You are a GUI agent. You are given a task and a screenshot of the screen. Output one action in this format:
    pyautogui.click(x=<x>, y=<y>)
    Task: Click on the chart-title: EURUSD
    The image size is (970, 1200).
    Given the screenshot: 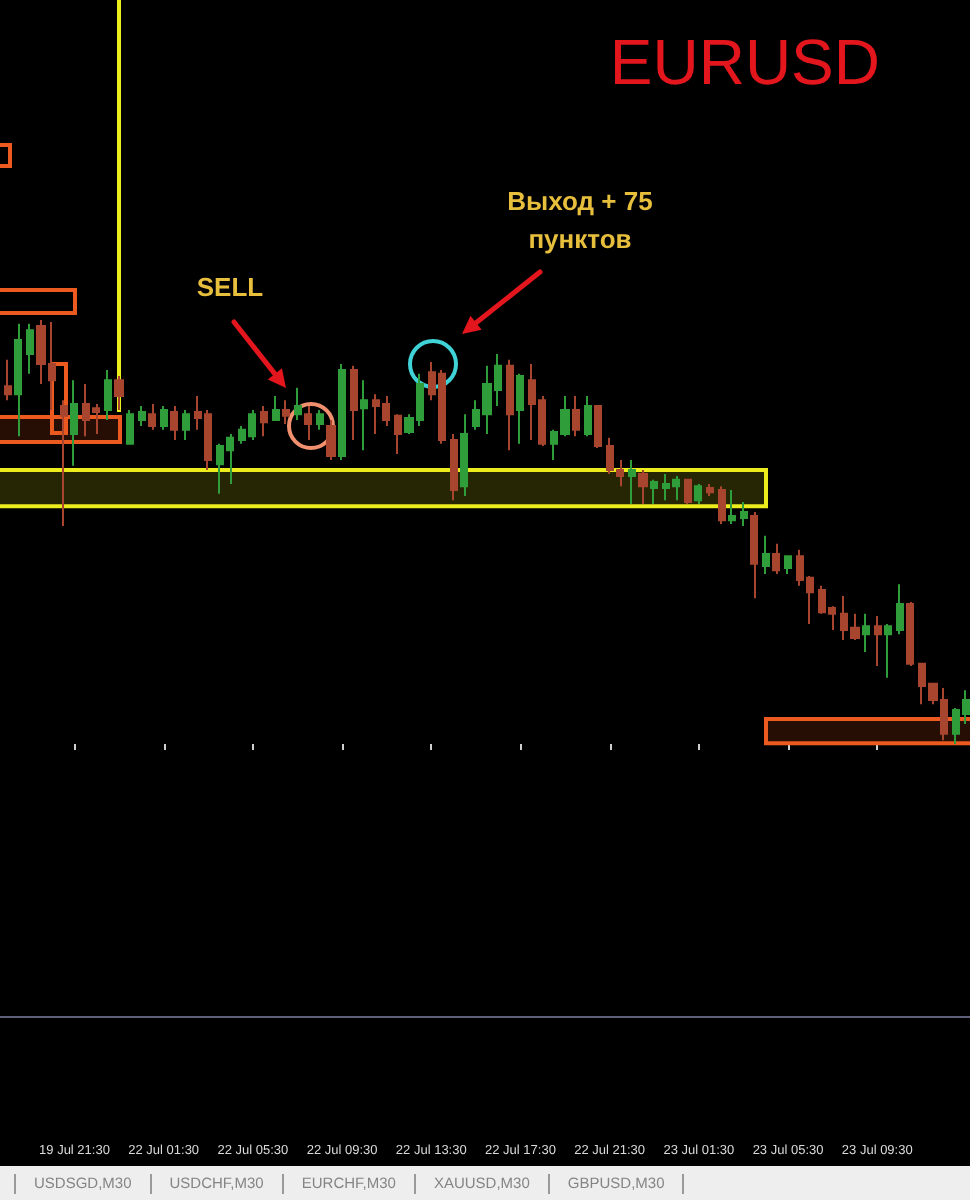 What is the action you would take?
    pyautogui.click(x=744, y=62)
    